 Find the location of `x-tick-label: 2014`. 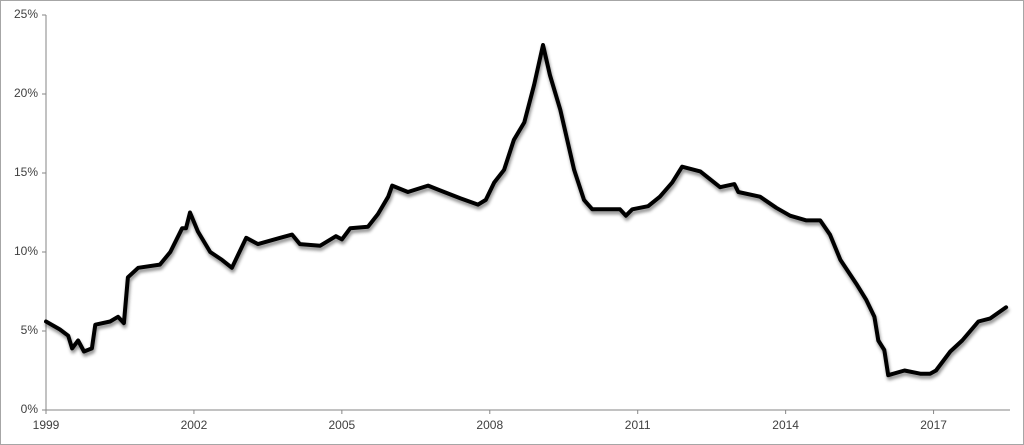

x-tick-label: 2014 is located at coordinates (785, 425).